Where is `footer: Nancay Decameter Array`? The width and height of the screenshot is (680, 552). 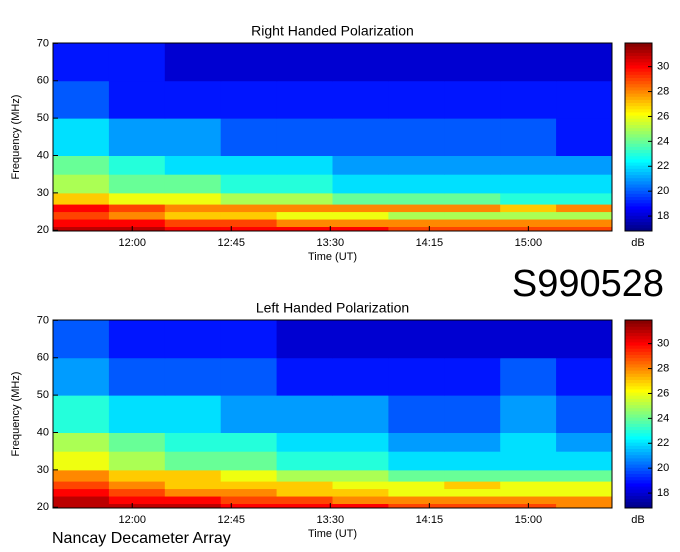 footer: Nancay Decameter Array is located at coordinates (141, 538).